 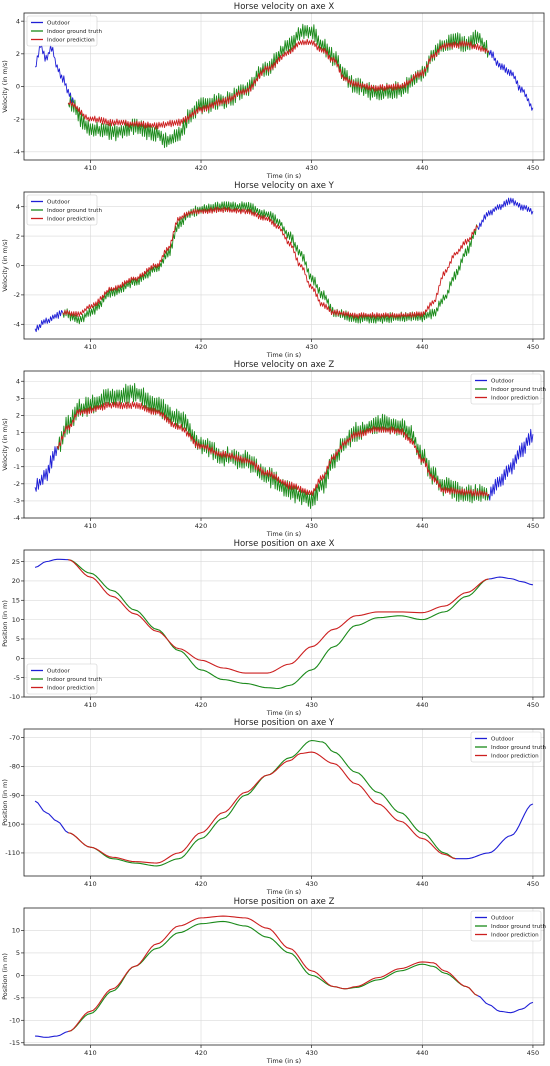 I want to click on y-tick-label: 3, so click(x=18, y=399).